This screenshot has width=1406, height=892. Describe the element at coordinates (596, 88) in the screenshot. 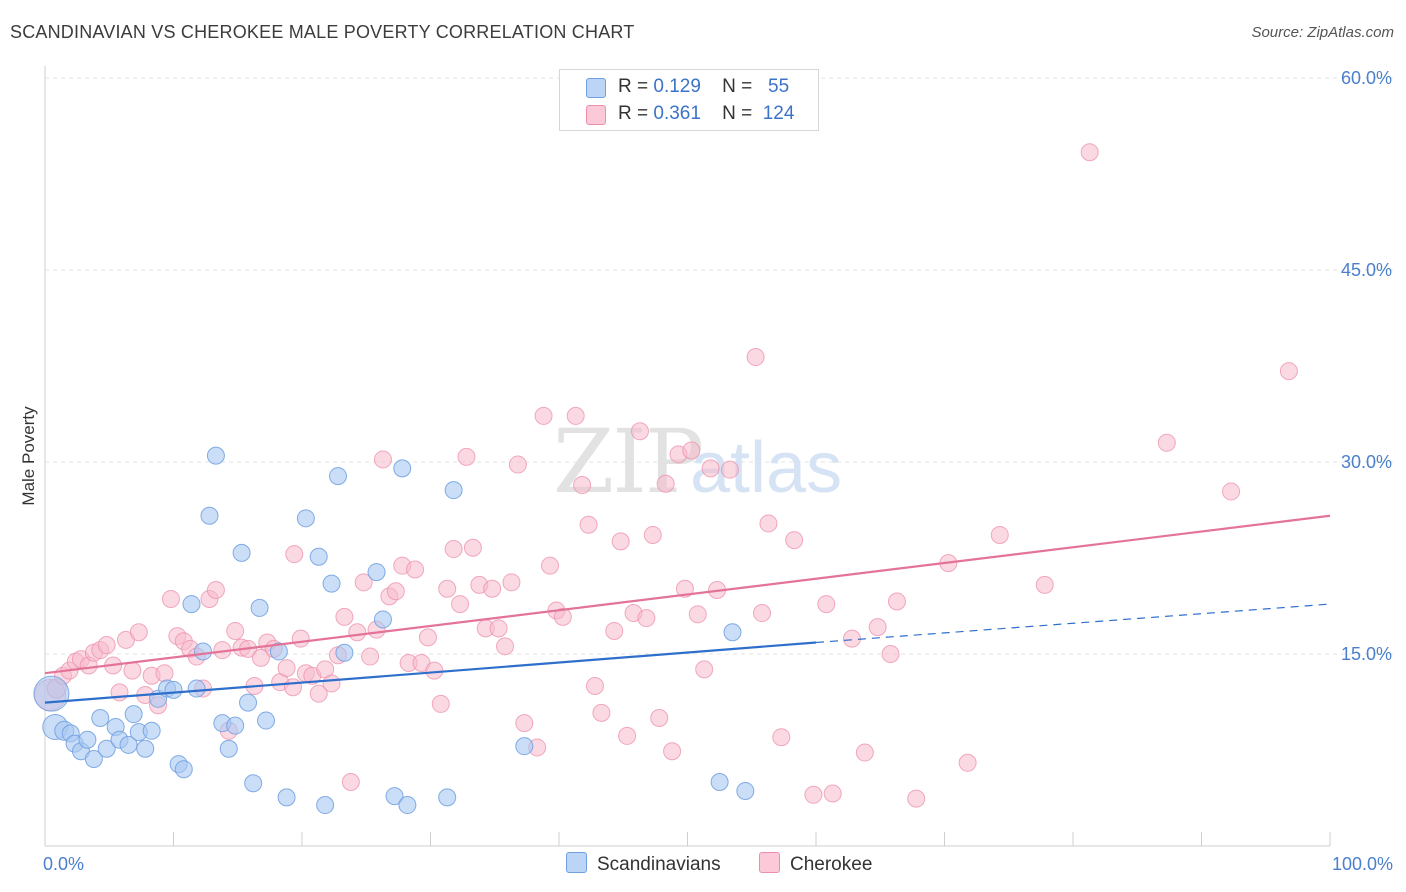

I see `legend-swatch-scandinavians` at that location.